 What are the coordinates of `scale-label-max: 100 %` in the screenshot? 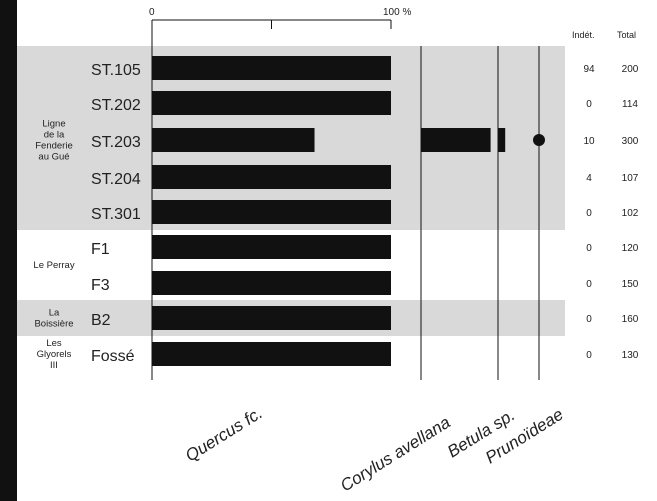 It's located at (397, 12).